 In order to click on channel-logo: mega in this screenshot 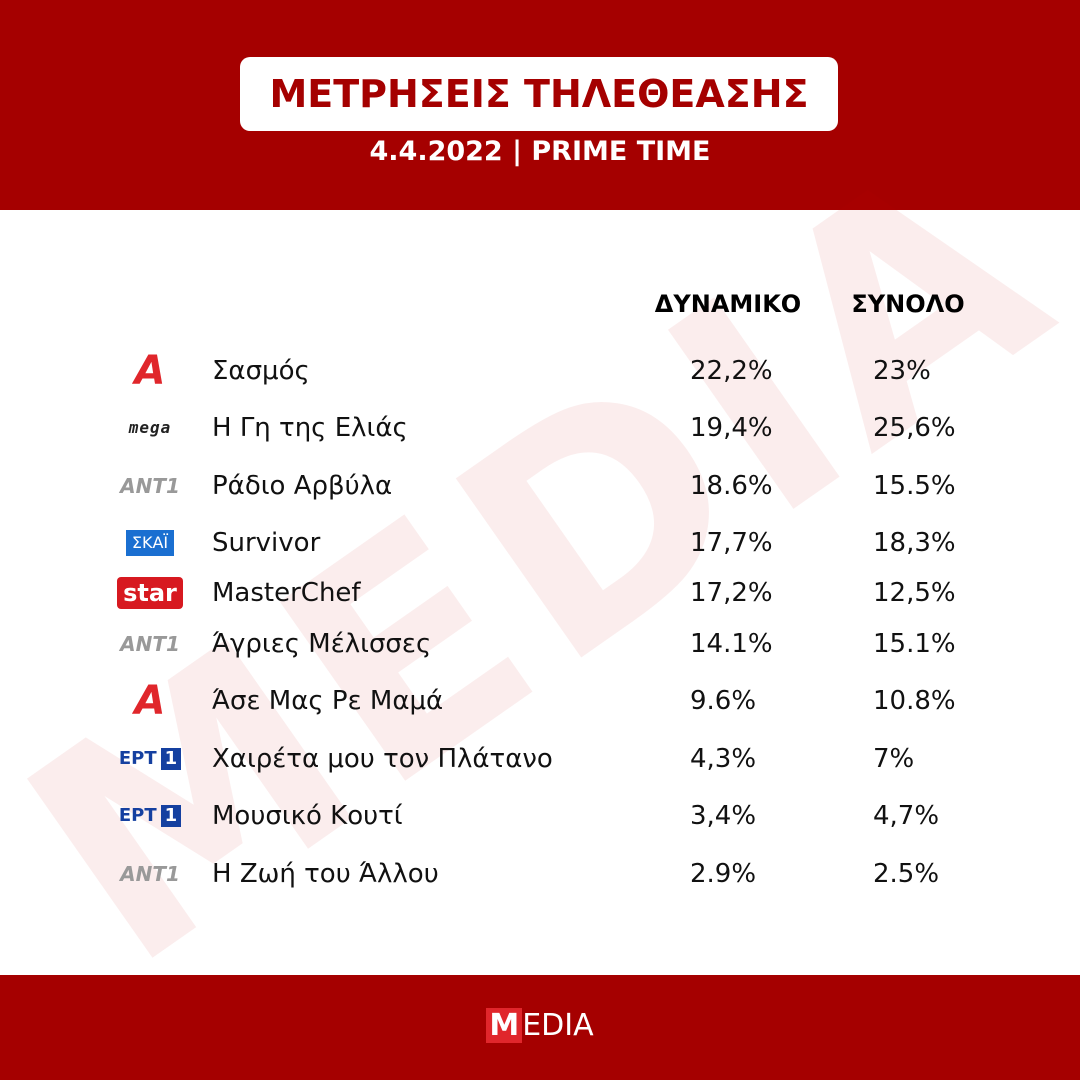, I will do `click(150, 428)`.